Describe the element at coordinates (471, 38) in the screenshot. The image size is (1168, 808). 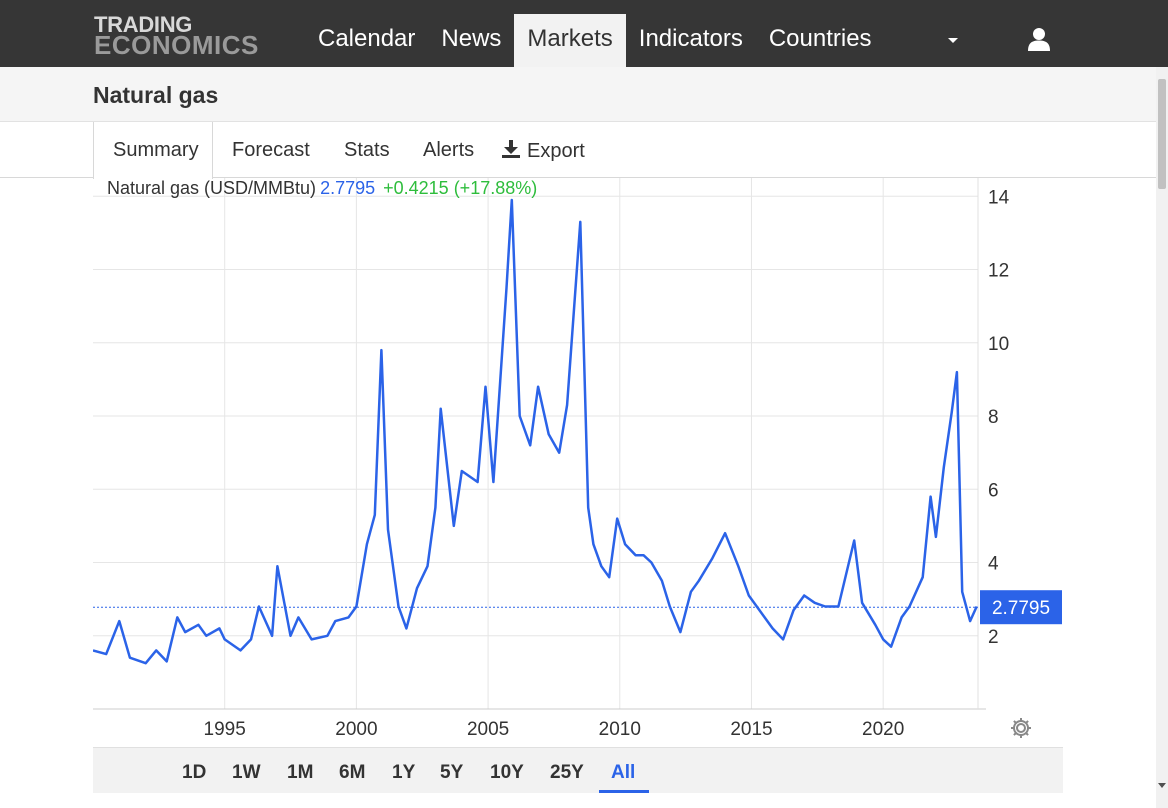
I see `nav-news: News` at that location.